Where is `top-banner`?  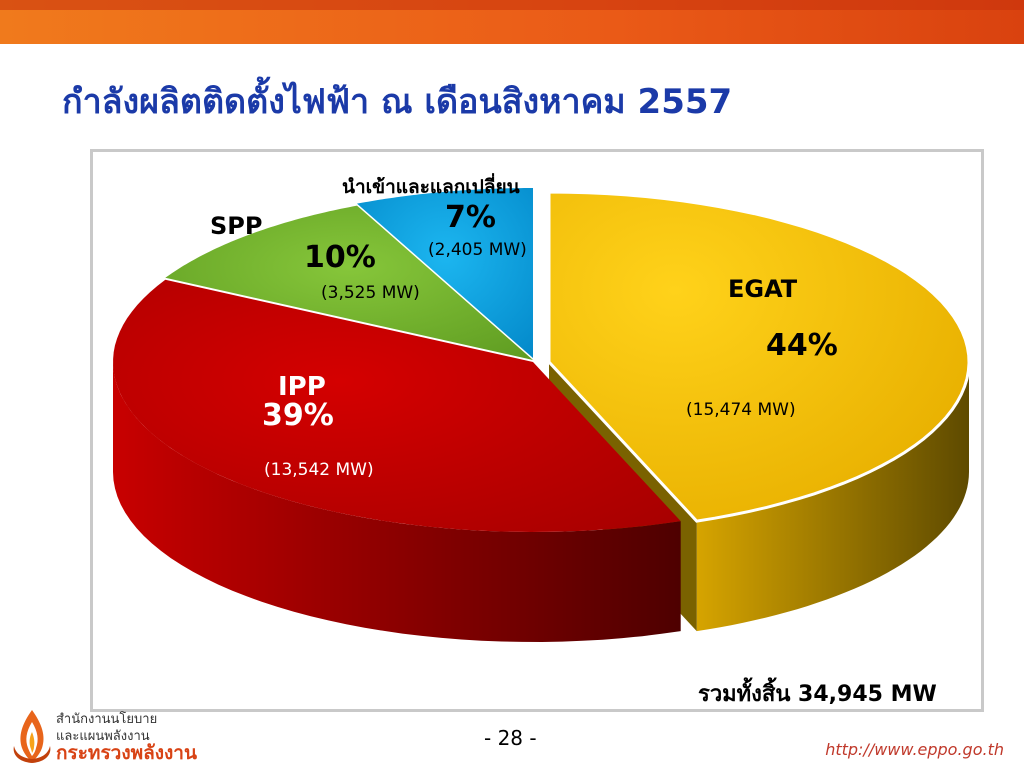
top-banner is located at coordinates (512, 22).